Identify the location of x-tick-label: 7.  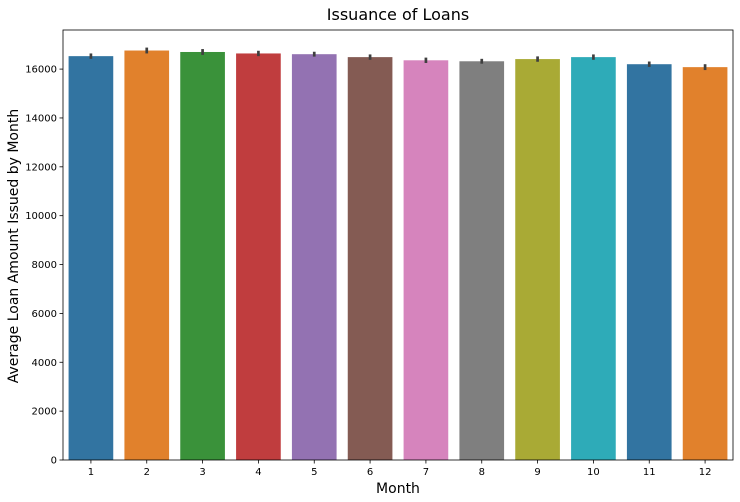
(426, 472).